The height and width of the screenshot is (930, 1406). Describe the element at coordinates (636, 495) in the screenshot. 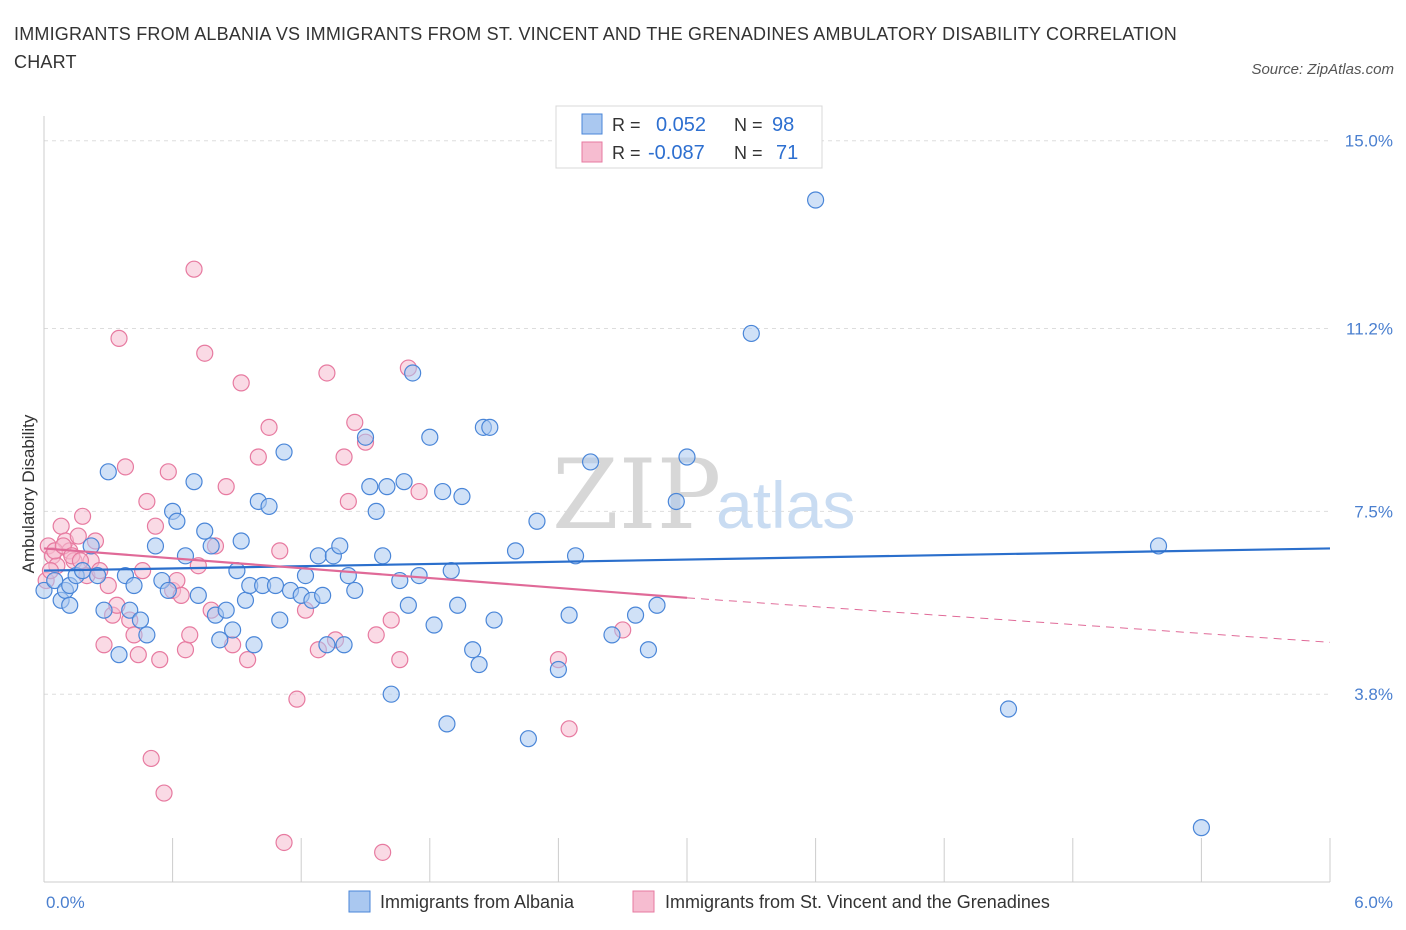

I see `watermark-zip: ZIP` at that location.